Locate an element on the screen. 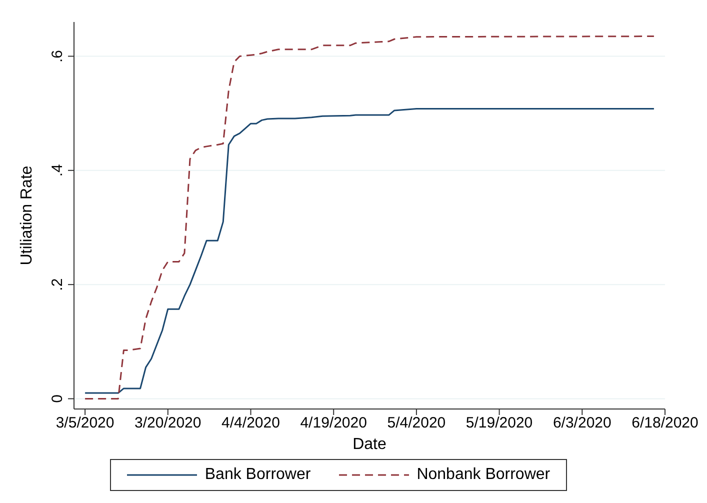  x-axis-title: Date is located at coordinates (369, 444).